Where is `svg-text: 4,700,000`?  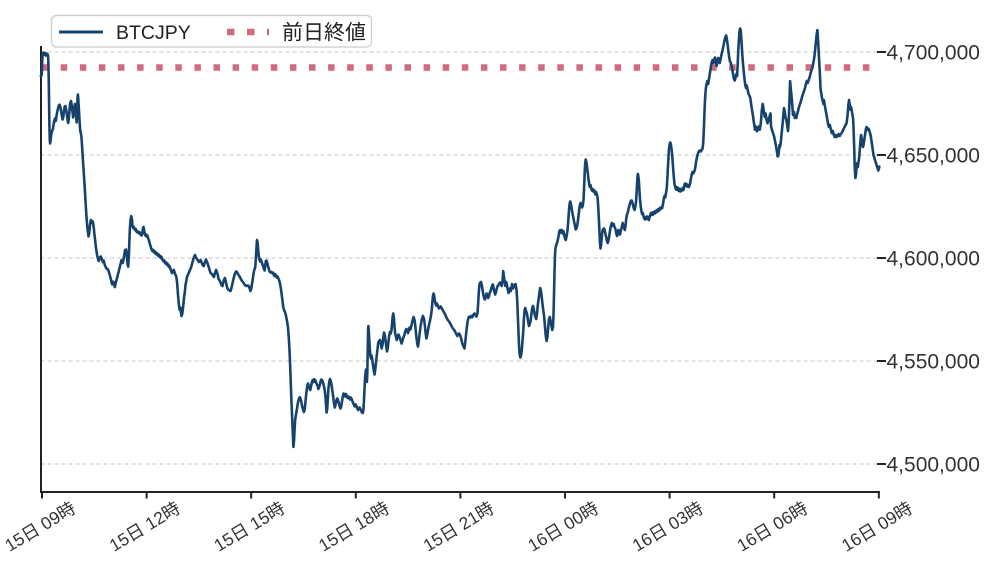 svg-text: 4,700,000 is located at coordinates (933, 53).